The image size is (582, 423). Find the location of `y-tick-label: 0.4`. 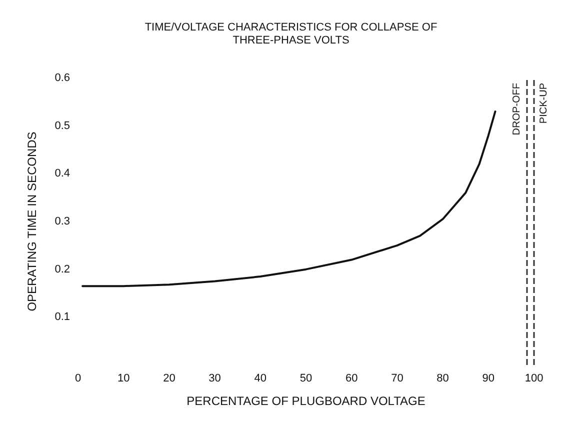

y-tick-label: 0.4 is located at coordinates (62, 174).